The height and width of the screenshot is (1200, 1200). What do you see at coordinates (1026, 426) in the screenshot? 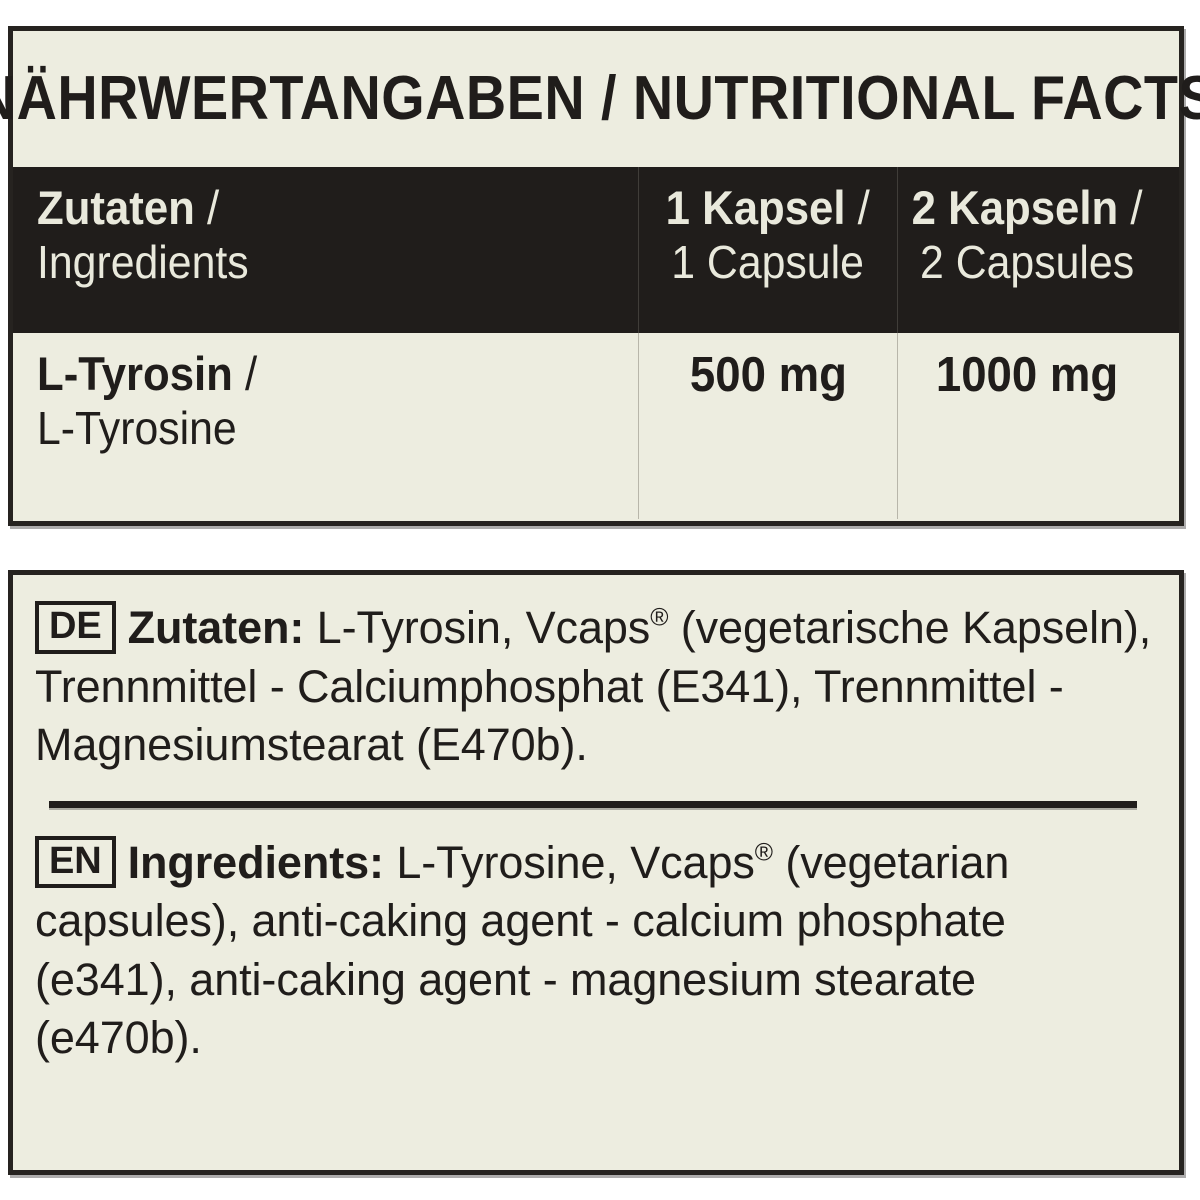
I see `row-cell-two-capsules-value: 1000 mg` at bounding box center [1026, 426].